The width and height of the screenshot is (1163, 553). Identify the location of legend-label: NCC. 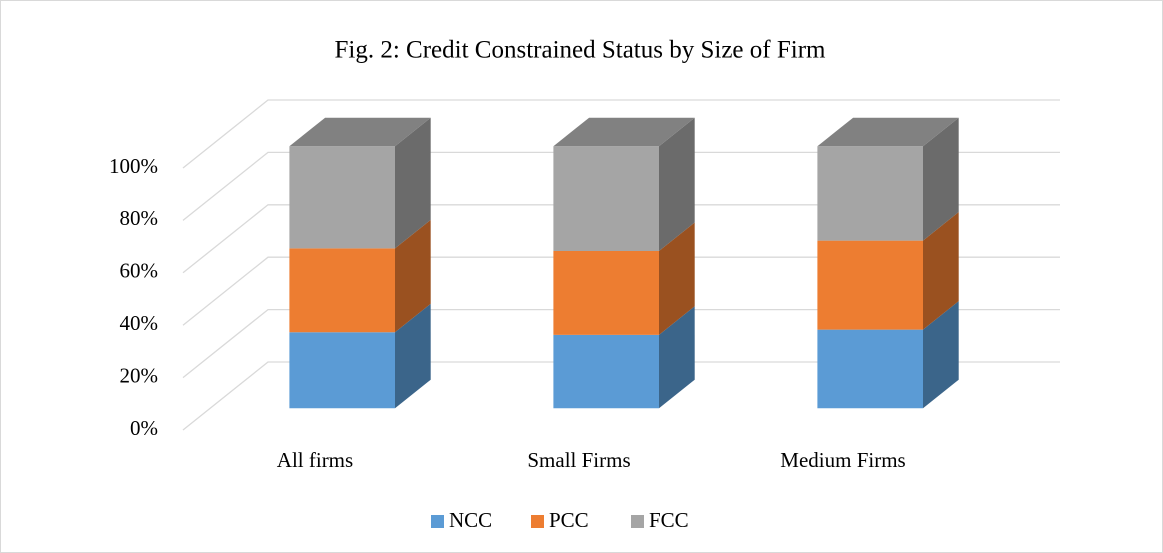
(470, 520).